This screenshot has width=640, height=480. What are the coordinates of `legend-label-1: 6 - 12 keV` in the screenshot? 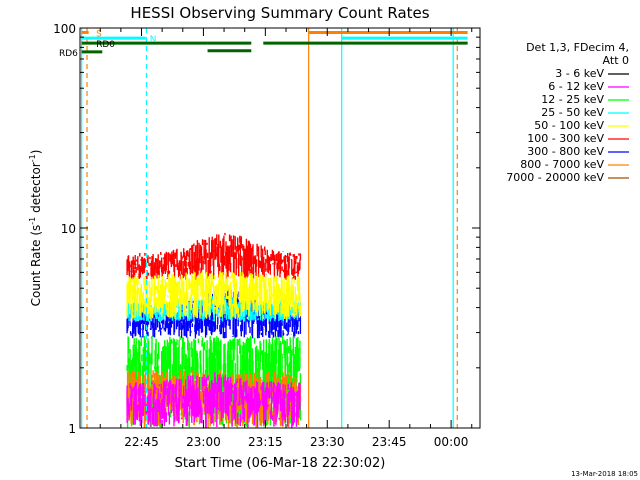 It's located at (576, 86).